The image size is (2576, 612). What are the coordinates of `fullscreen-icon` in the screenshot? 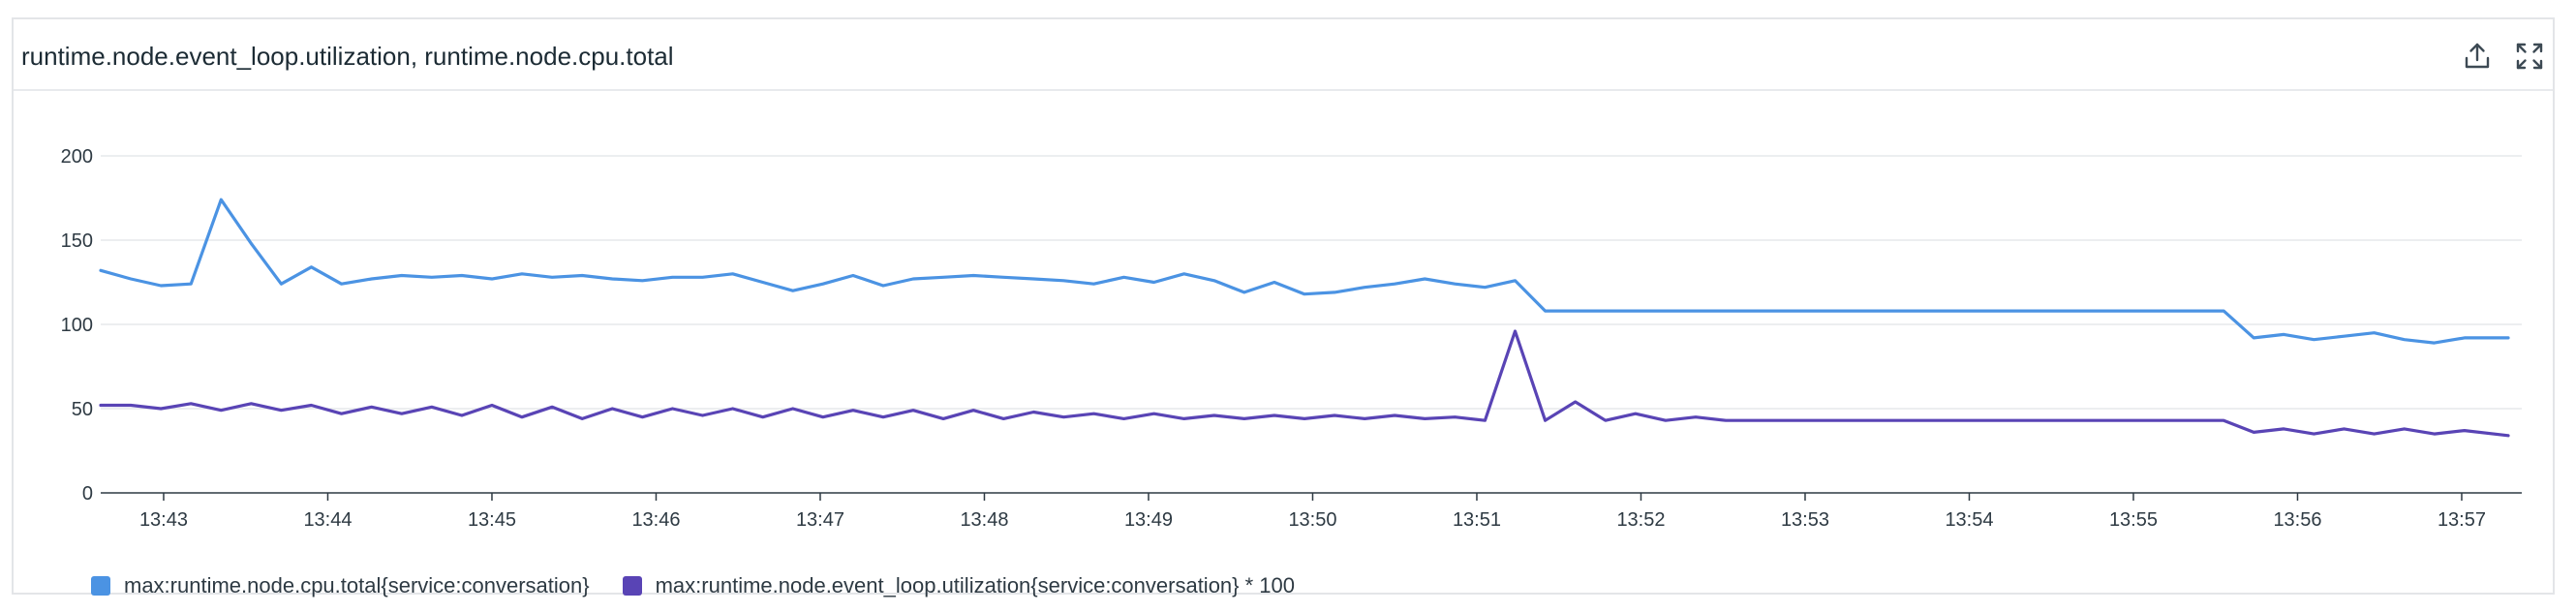 It's located at (2529, 57).